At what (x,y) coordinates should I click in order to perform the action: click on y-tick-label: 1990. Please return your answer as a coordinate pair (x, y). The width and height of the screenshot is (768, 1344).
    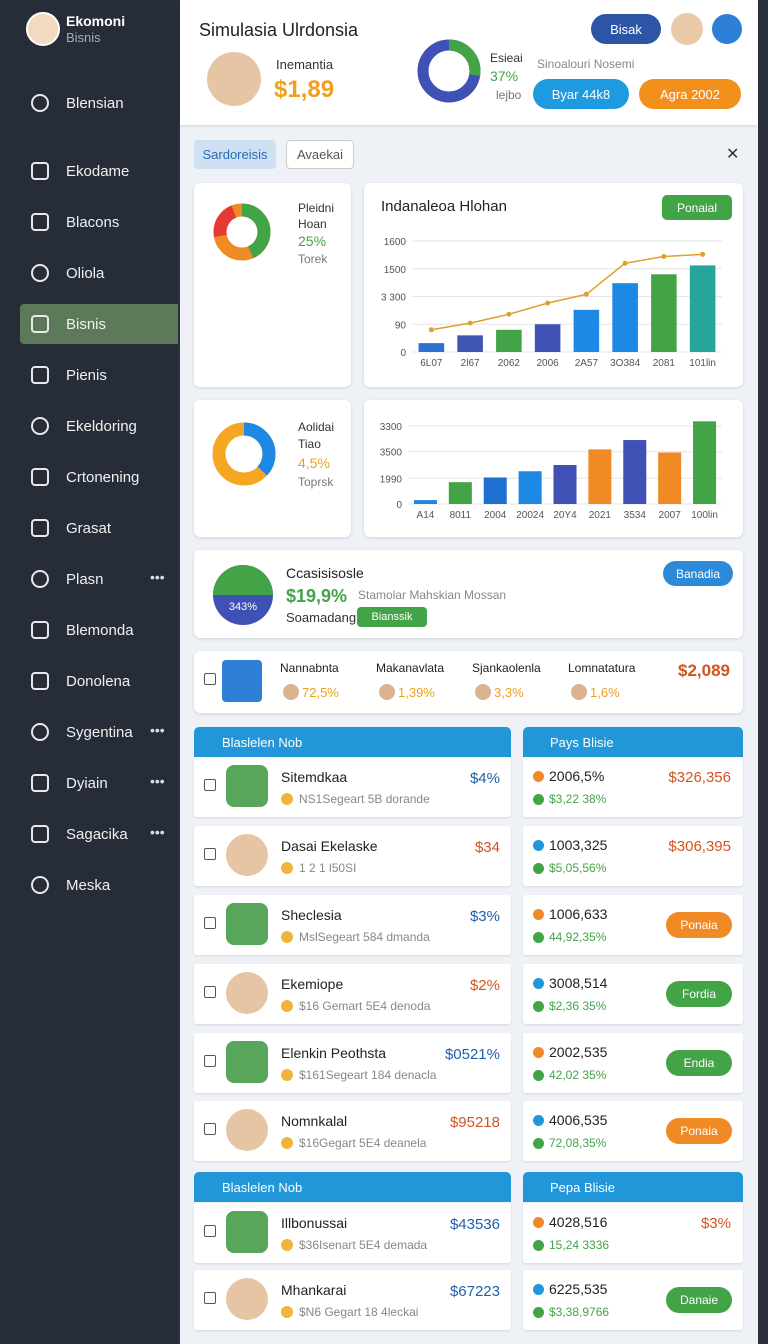
    Looking at the image, I should click on (391, 479).